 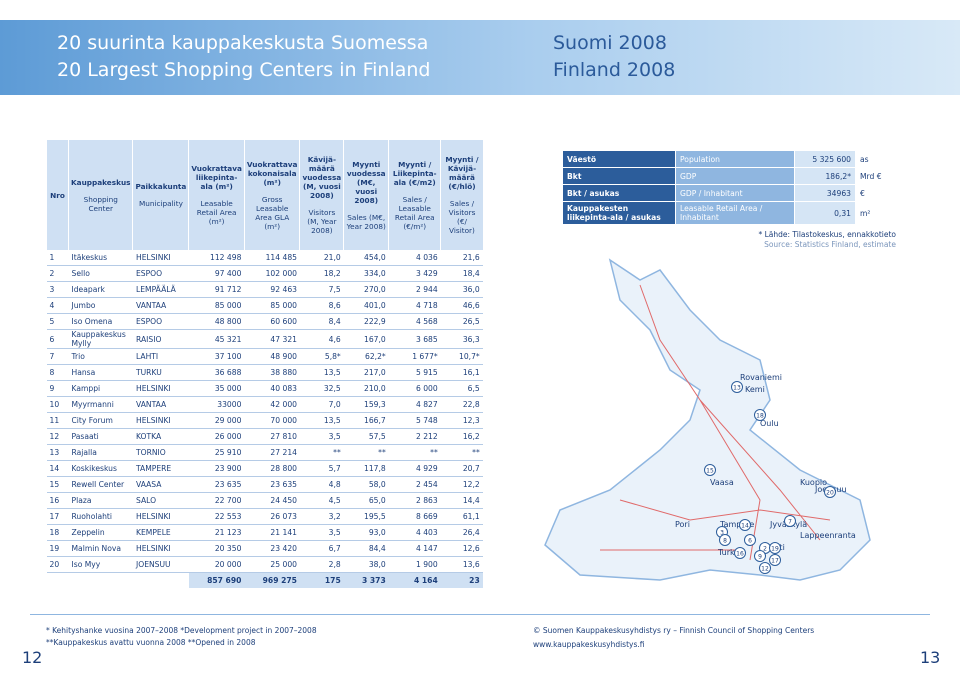 What do you see at coordinates (216, 532) in the screenshot?
I see `cell: 21 123` at bounding box center [216, 532].